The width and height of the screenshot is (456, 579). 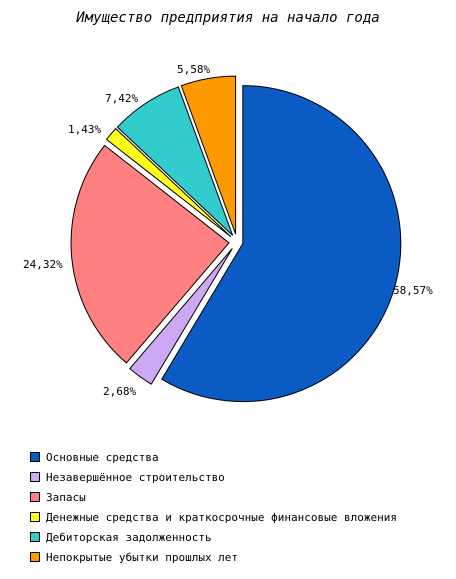 What do you see at coordinates (228, 18) in the screenshot?
I see `chart-title: Имущество предприятия на начало года` at bounding box center [228, 18].